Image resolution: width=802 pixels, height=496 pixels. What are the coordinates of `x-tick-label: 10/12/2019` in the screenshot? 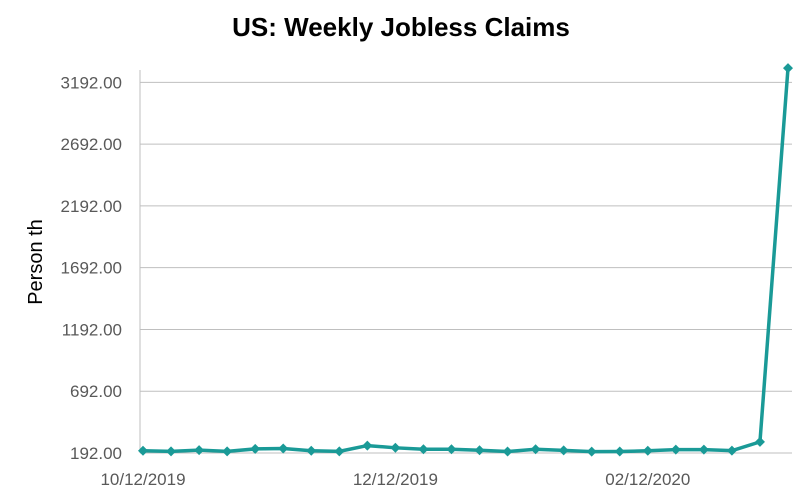 It's located at (142, 479).